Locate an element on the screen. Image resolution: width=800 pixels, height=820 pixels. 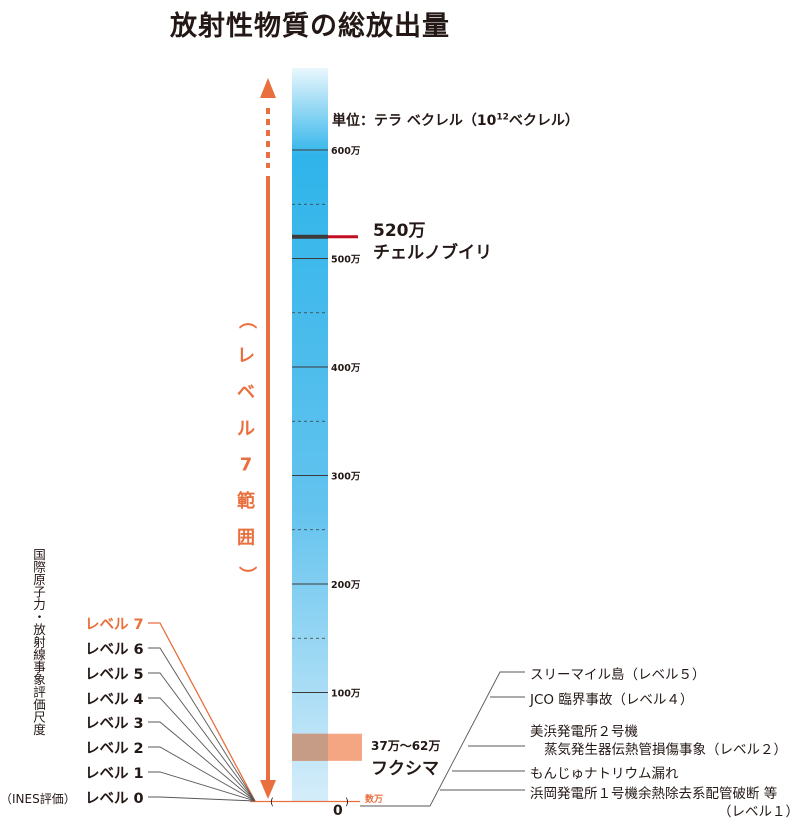
incident-mihama: 美浜発電所２号機 is located at coordinates (584, 732).